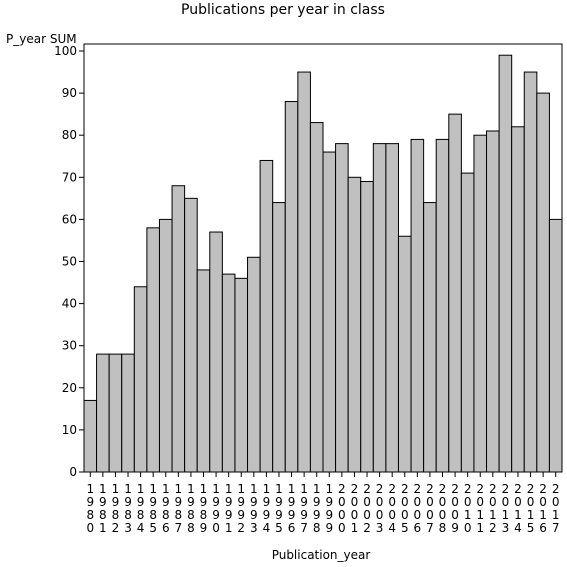 The image size is (567, 567). Describe the element at coordinates (203, 371) in the screenshot. I see `bar-1989` at that location.